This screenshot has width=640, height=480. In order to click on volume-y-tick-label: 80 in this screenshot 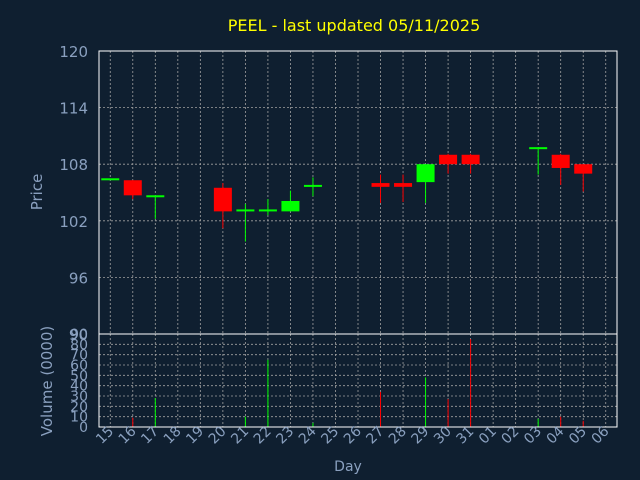, I will do `click(79, 345)`.